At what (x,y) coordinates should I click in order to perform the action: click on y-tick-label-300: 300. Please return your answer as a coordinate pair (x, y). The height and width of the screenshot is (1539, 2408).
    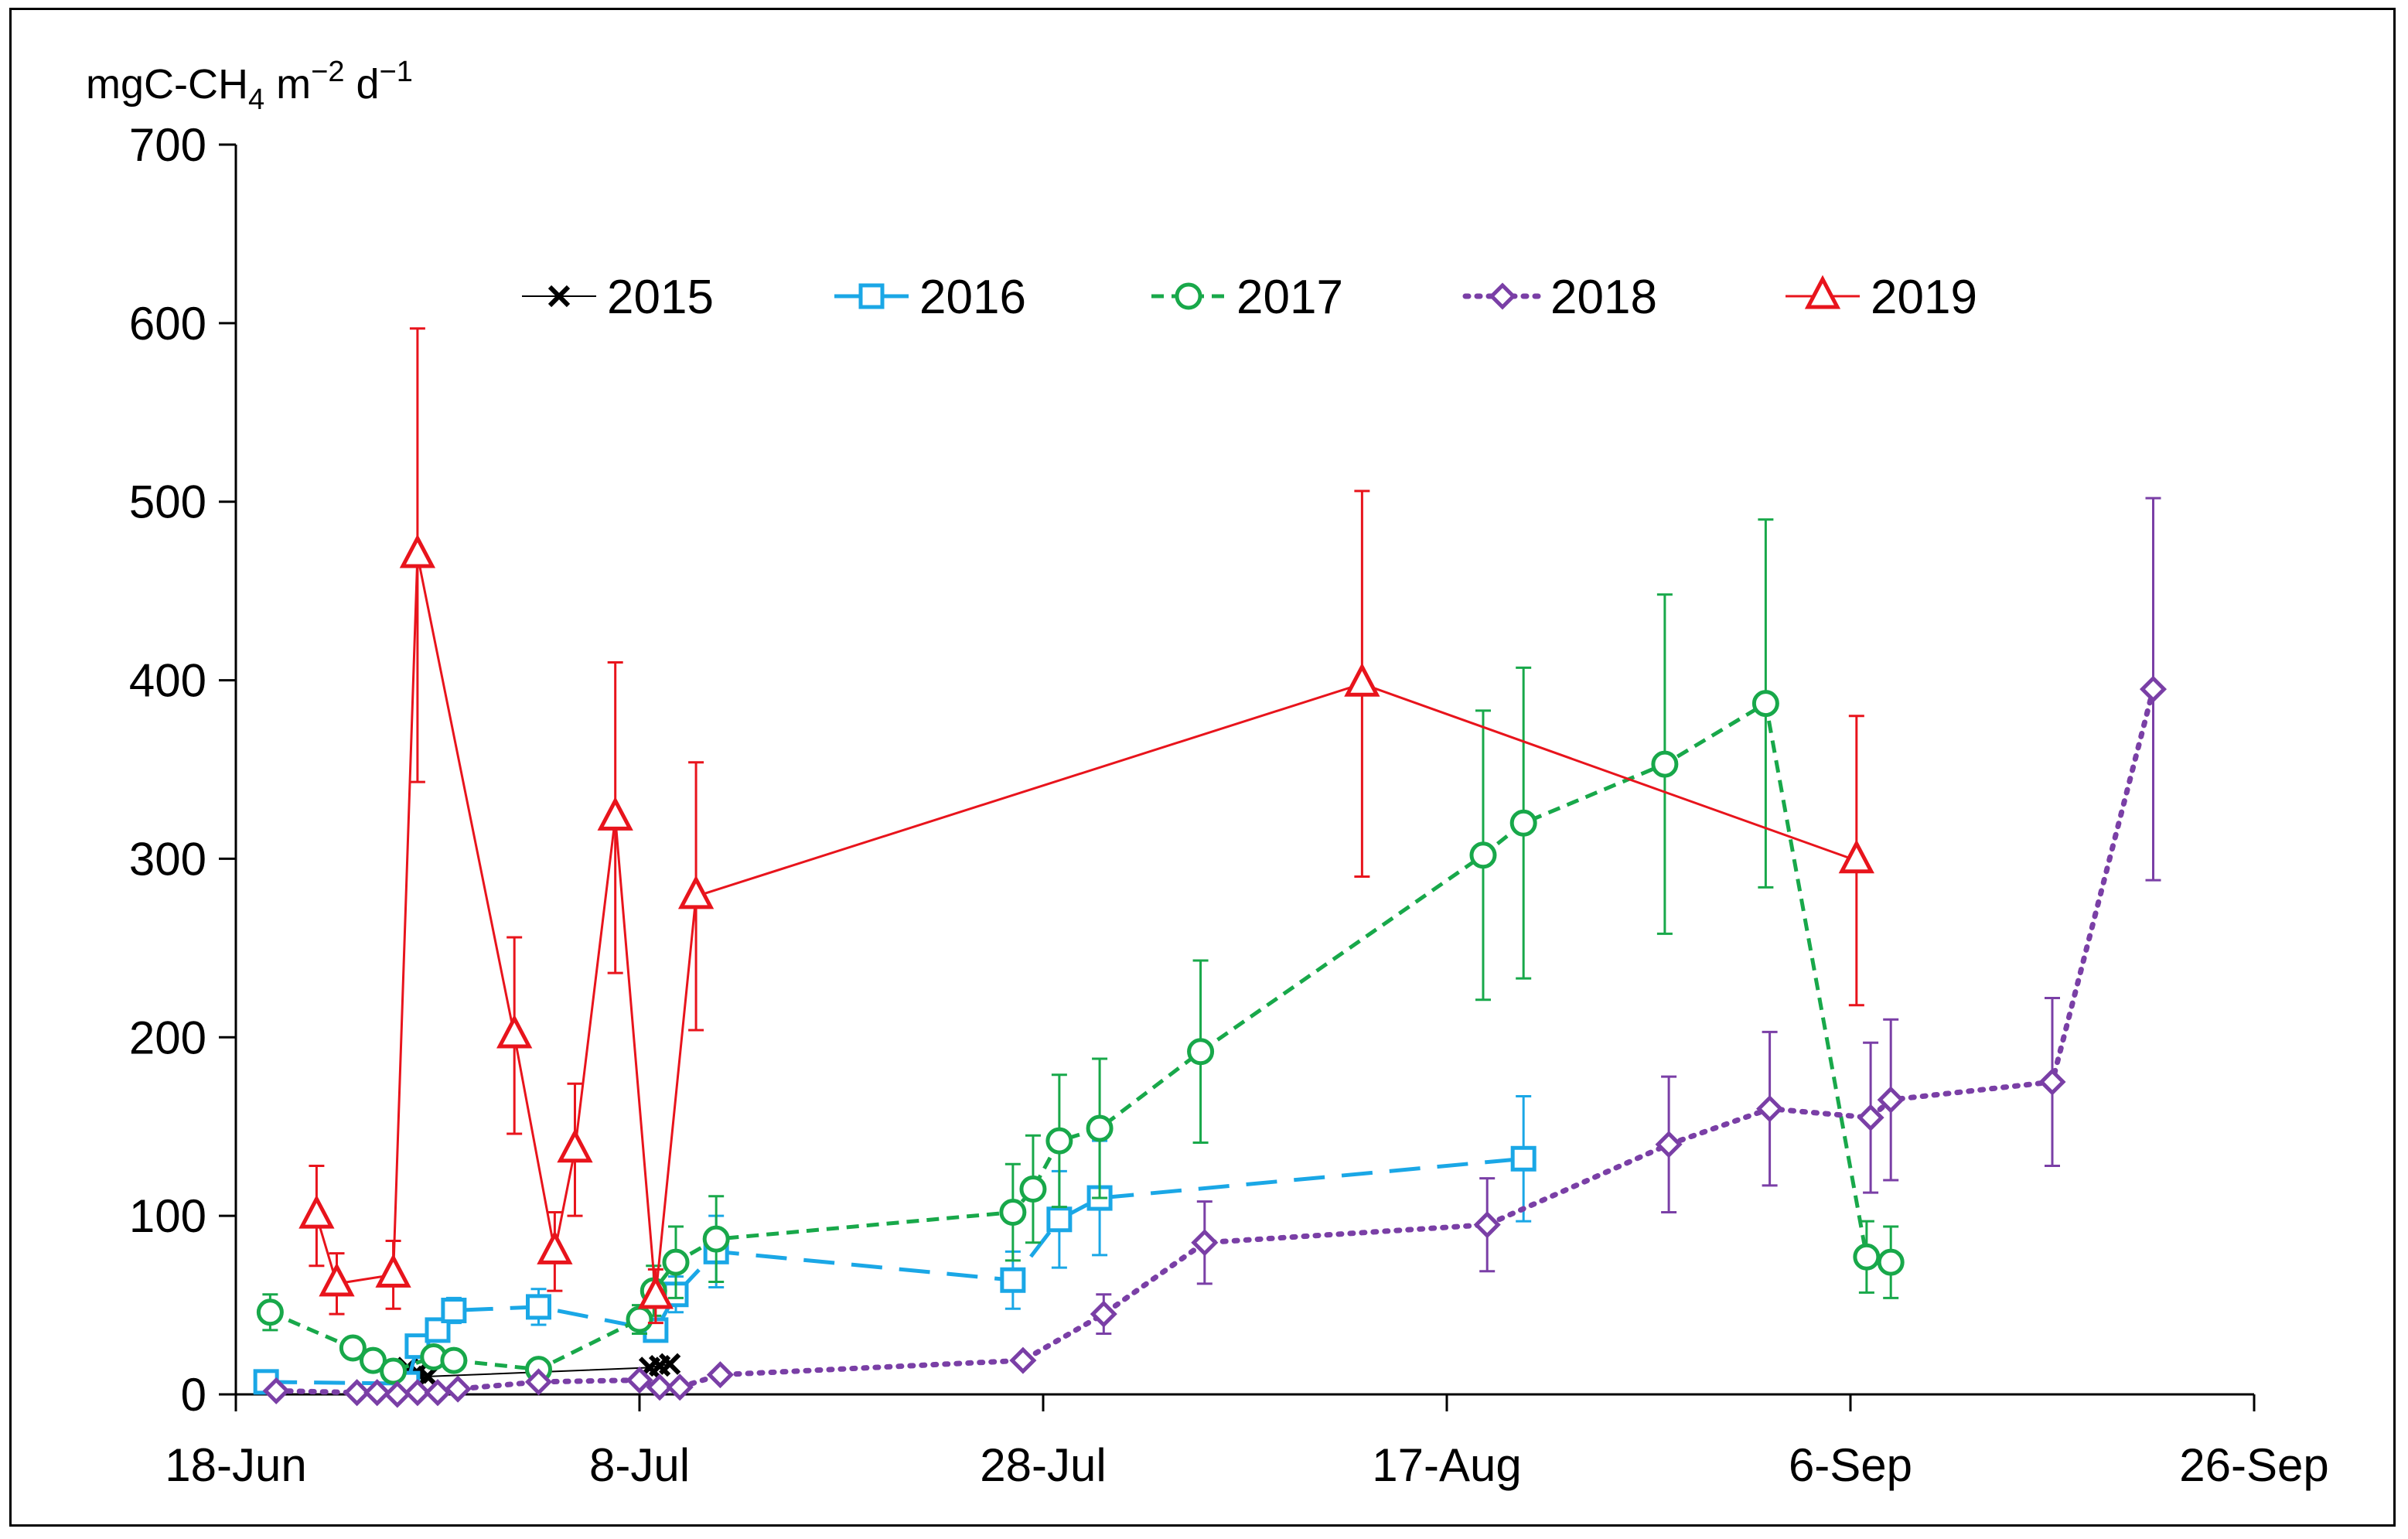
    Looking at the image, I should click on (167, 859).